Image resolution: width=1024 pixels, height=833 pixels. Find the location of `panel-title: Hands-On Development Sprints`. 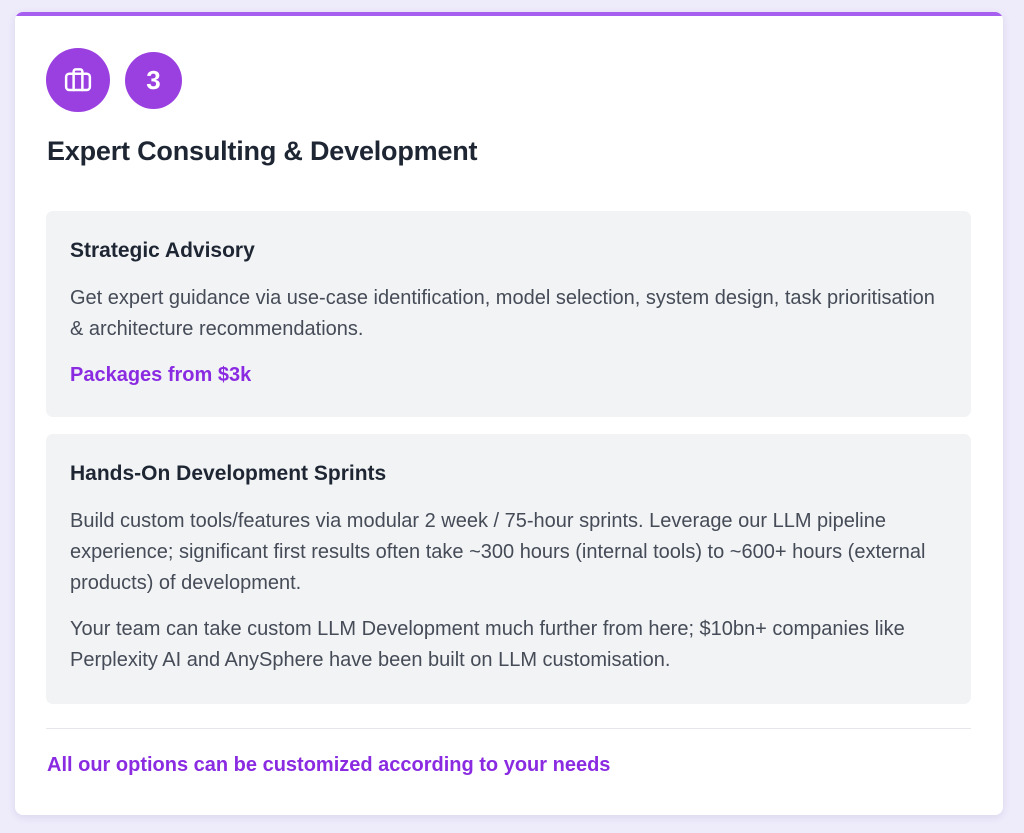

panel-title: Hands-On Development Sprints is located at coordinates (228, 473).